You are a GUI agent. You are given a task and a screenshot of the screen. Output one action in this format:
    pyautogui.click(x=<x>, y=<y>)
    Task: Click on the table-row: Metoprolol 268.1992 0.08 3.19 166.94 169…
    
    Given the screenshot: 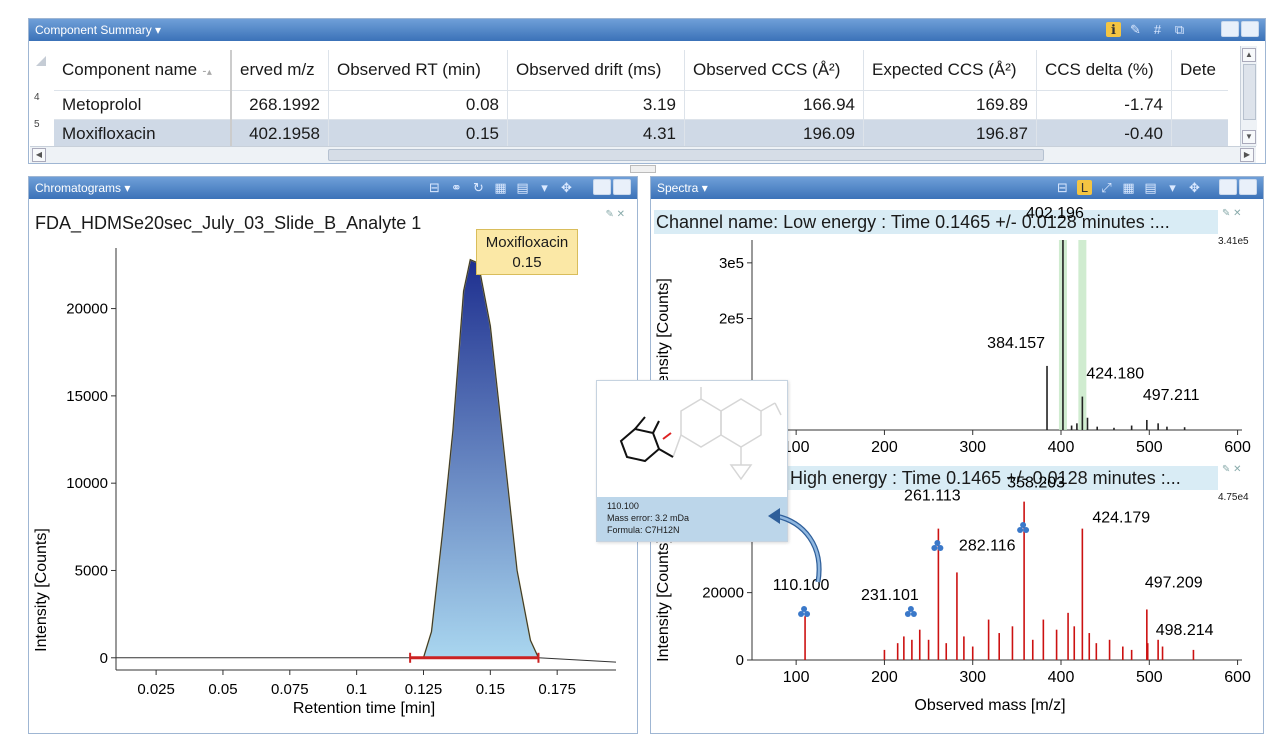 What is the action you would take?
    pyautogui.click(x=641, y=105)
    